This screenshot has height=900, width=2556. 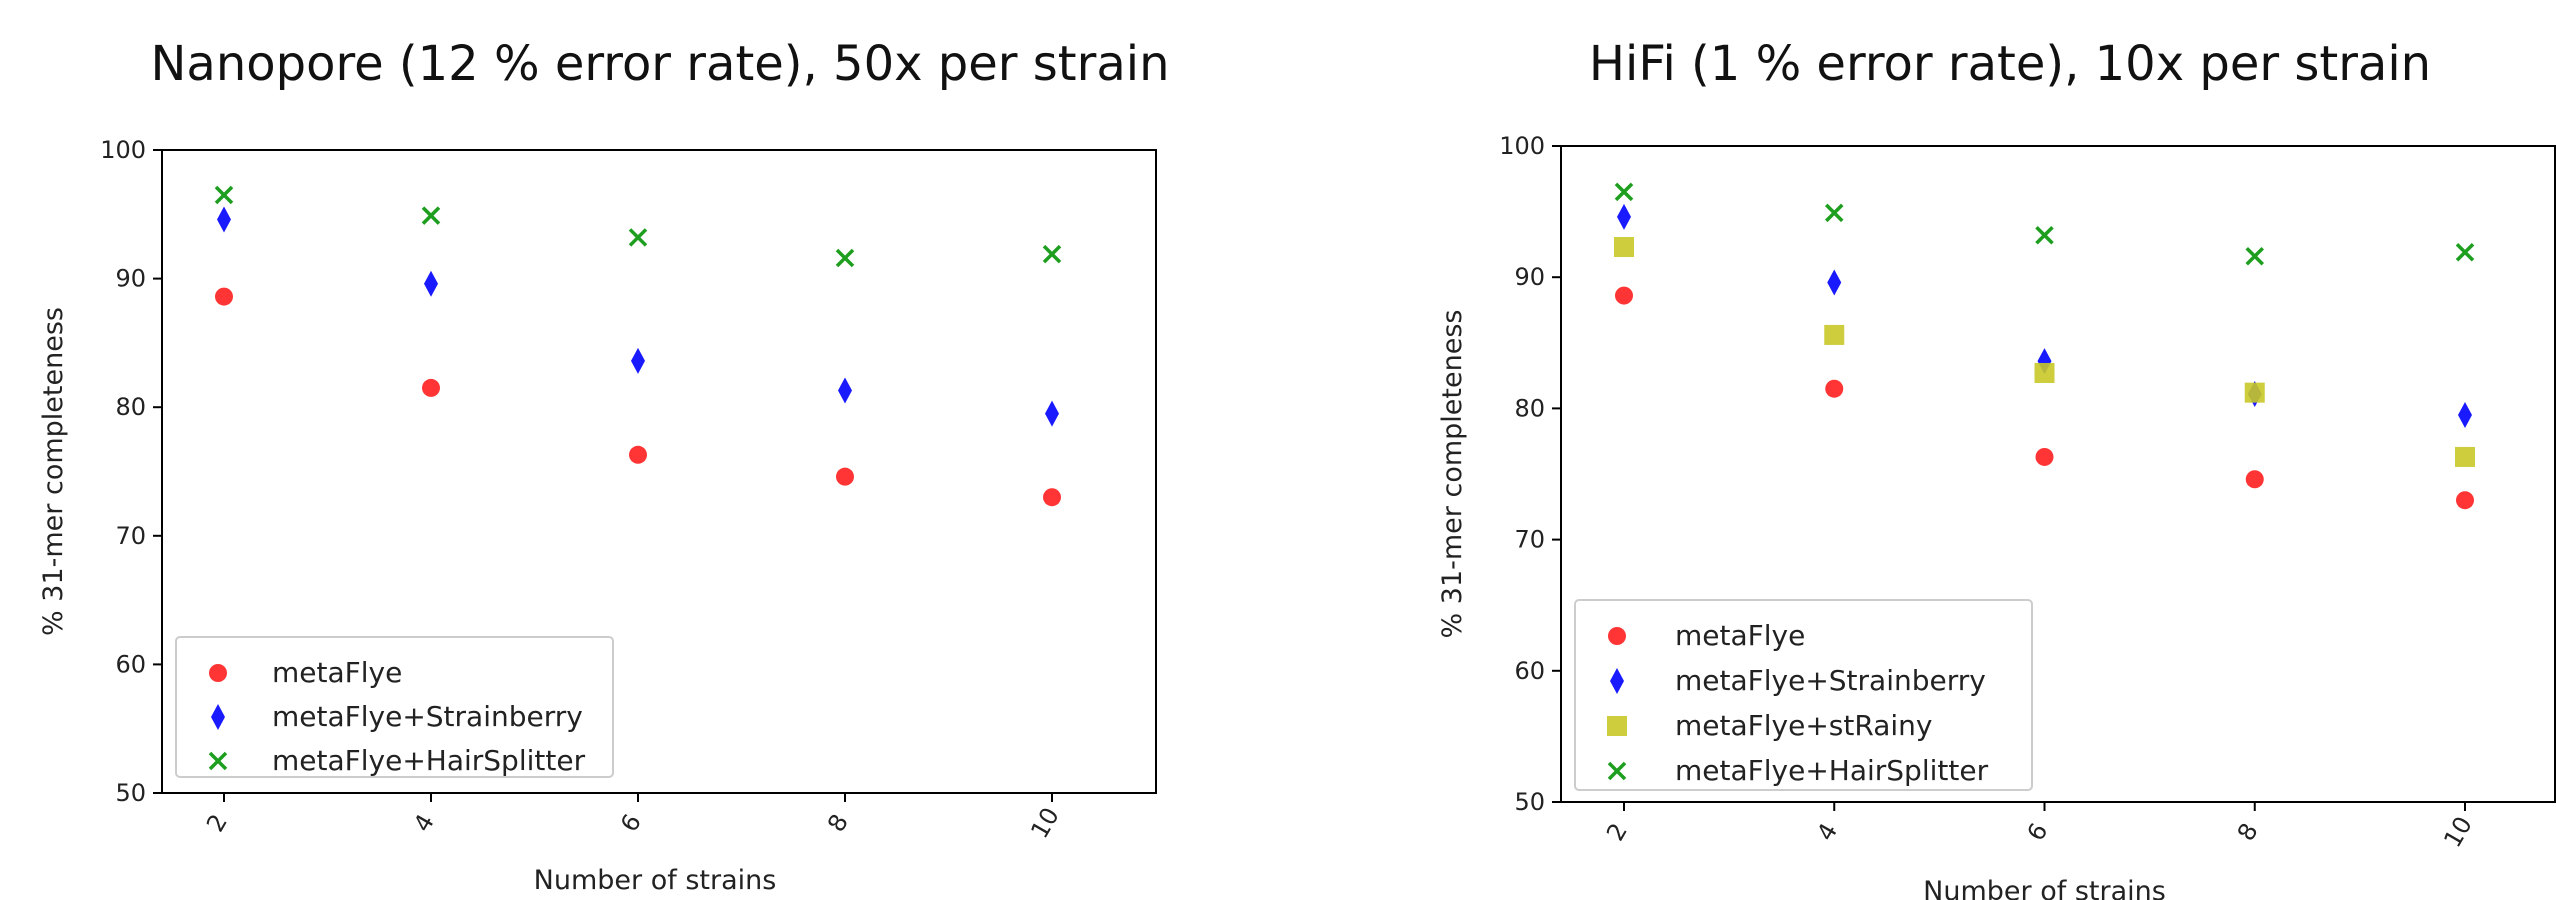 I want to click on legend-entry: metaFlye+stRainy, so click(x=1803, y=725).